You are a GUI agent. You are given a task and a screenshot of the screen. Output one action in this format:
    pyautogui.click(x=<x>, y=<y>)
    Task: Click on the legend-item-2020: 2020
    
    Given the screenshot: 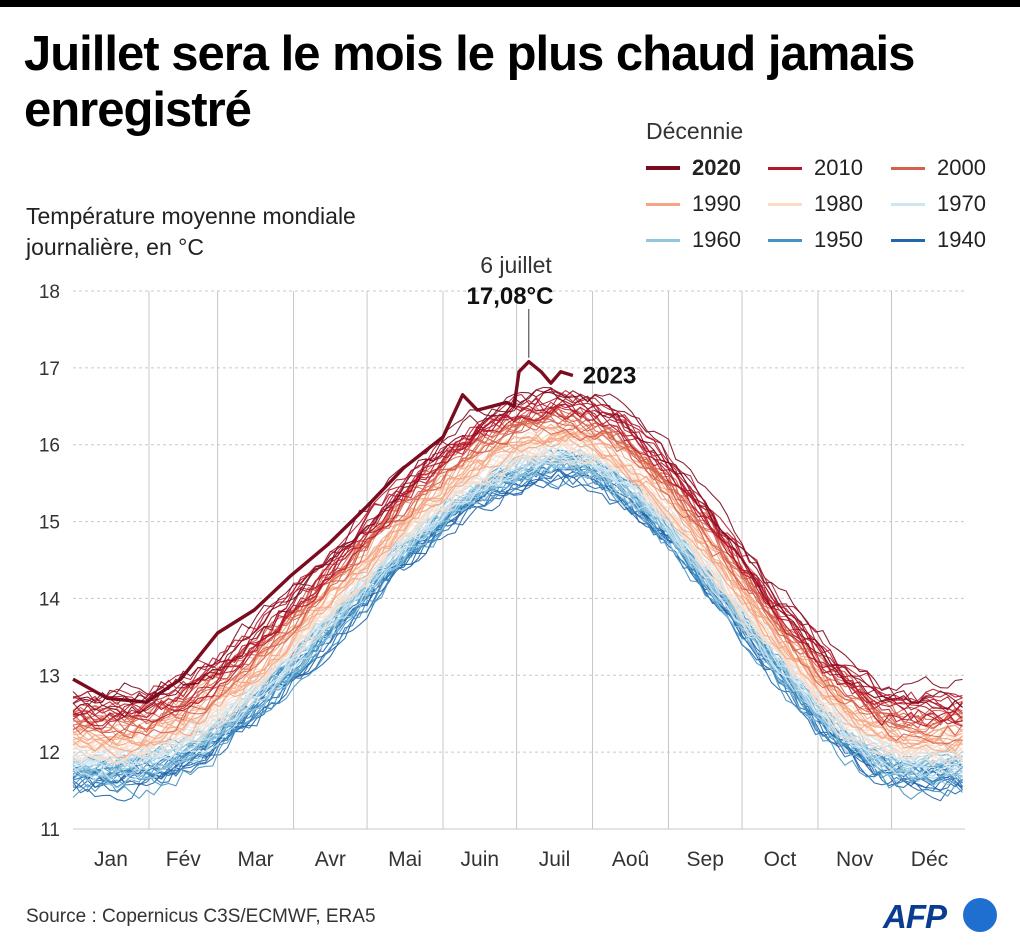 What is the action you would take?
    pyautogui.click(x=707, y=168)
    